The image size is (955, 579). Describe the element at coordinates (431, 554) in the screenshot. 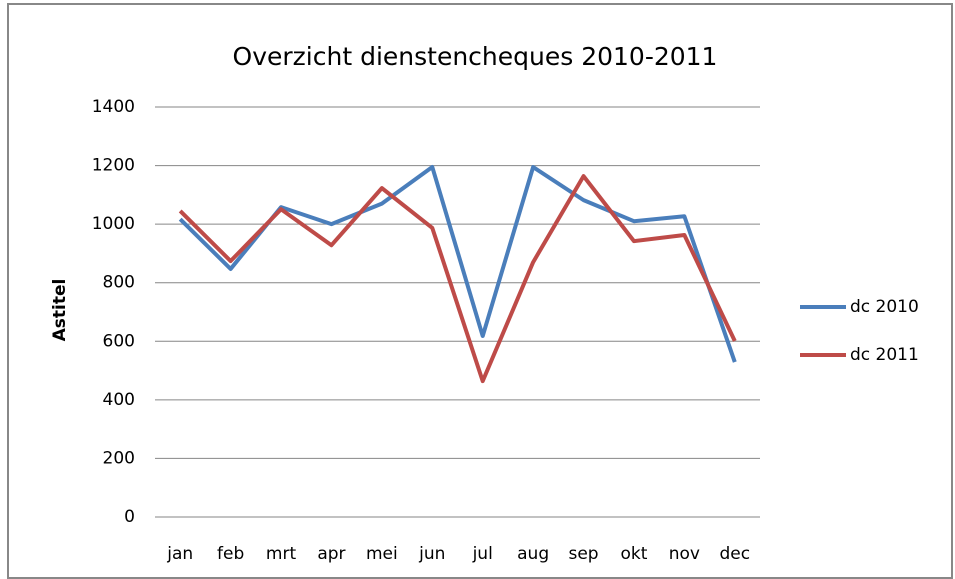

I see `x-tick-label: jun` at that location.